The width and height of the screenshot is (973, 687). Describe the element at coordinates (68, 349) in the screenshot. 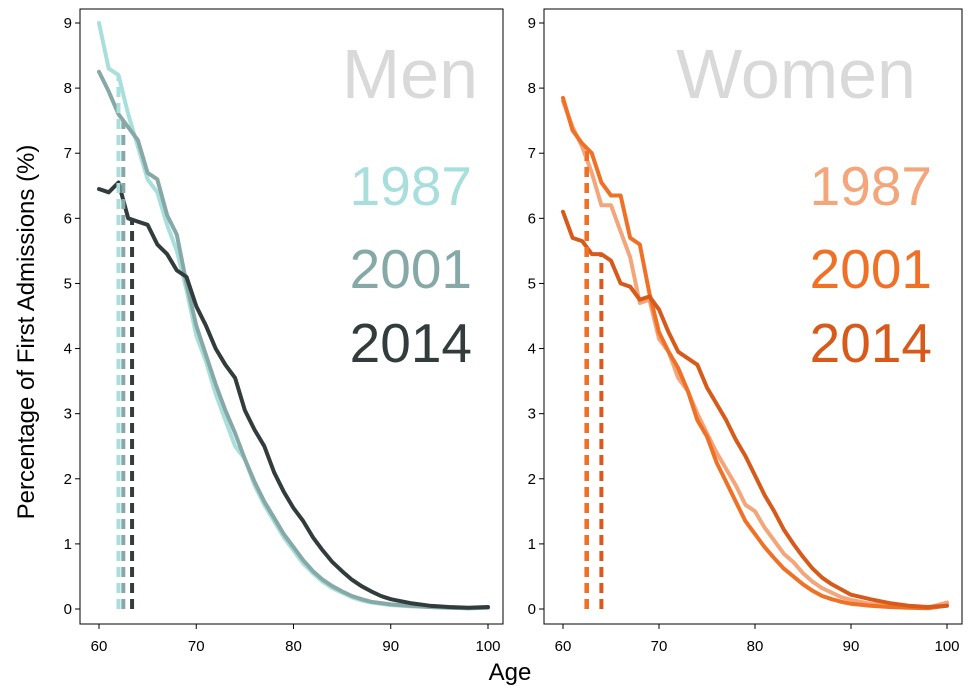

I see `men-y-tick-label: 4` at that location.